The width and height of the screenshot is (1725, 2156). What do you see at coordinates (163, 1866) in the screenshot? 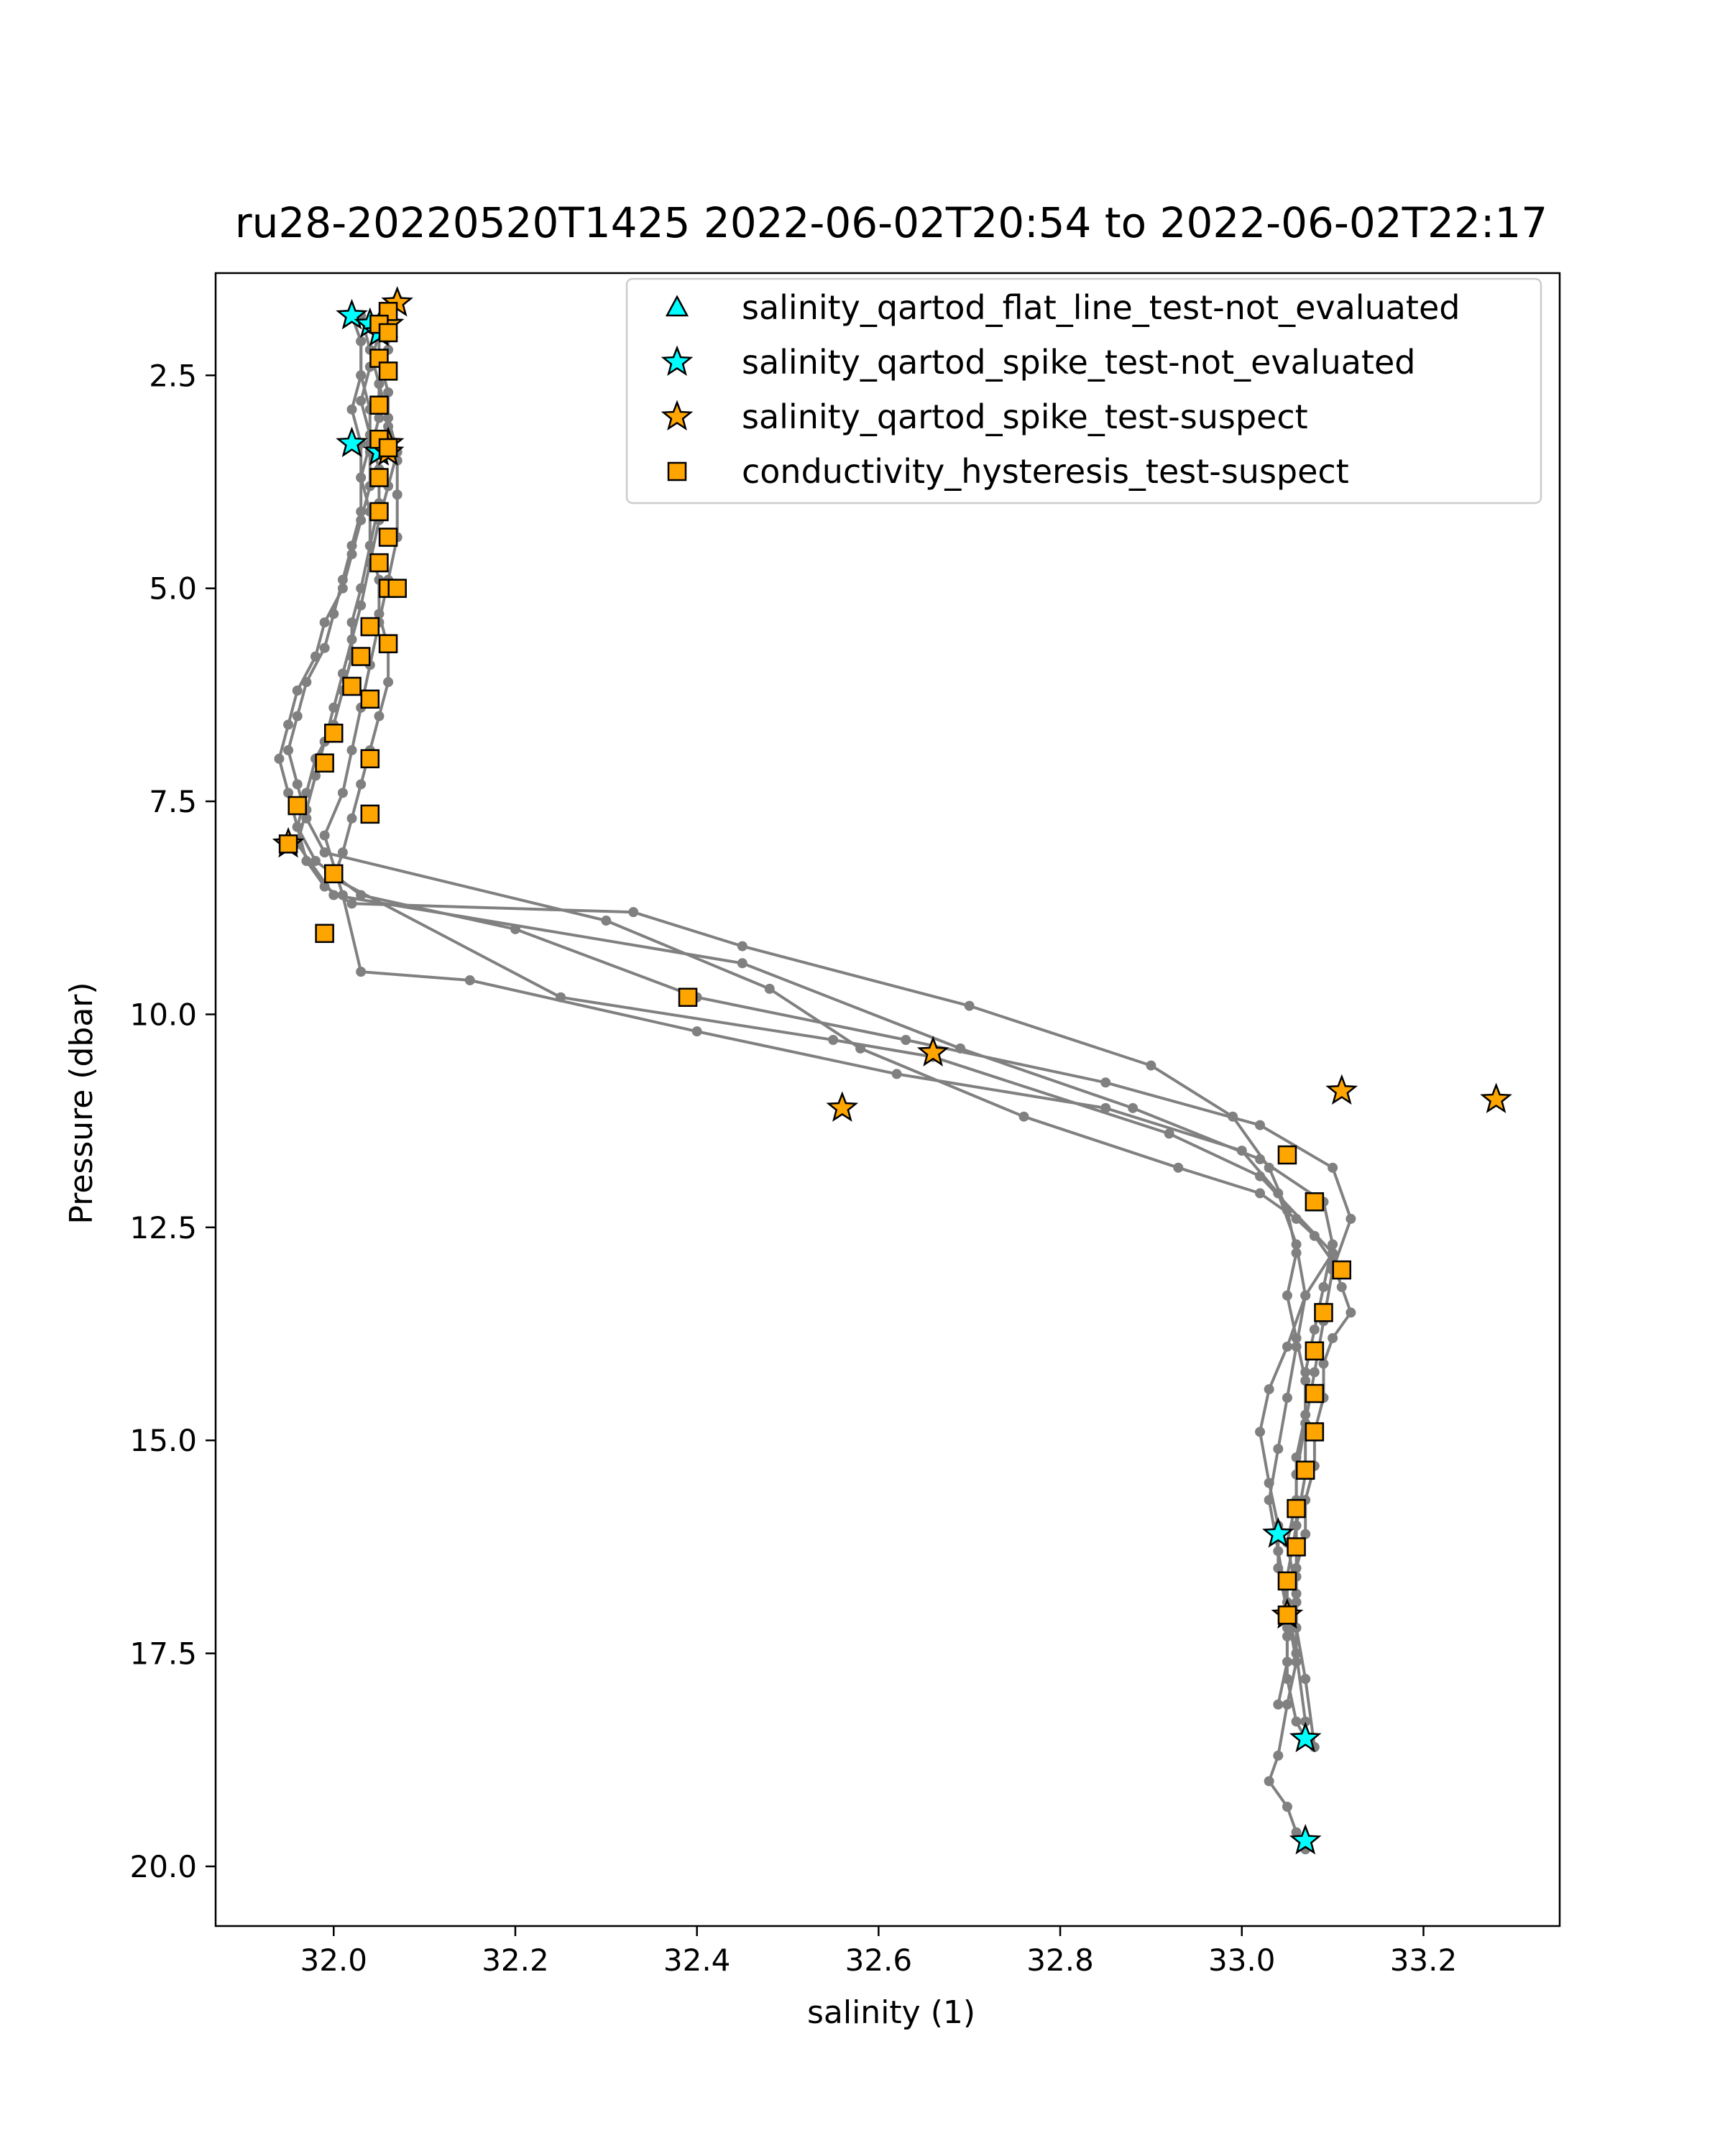
I see `y-tick-label: 20.0` at bounding box center [163, 1866].